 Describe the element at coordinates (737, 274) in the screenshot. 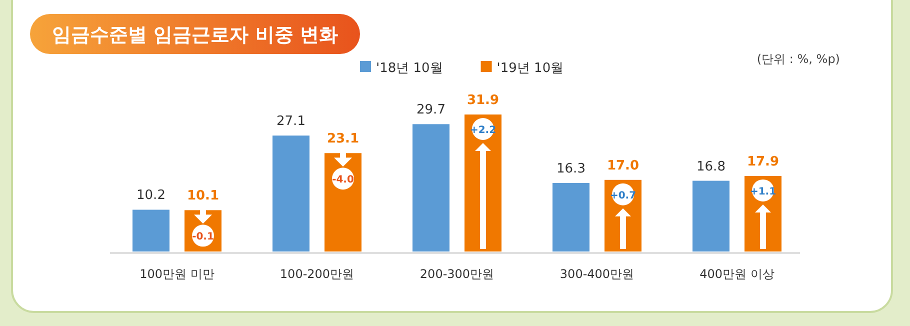

I see `x-tick-label: 400만원 이상` at that location.